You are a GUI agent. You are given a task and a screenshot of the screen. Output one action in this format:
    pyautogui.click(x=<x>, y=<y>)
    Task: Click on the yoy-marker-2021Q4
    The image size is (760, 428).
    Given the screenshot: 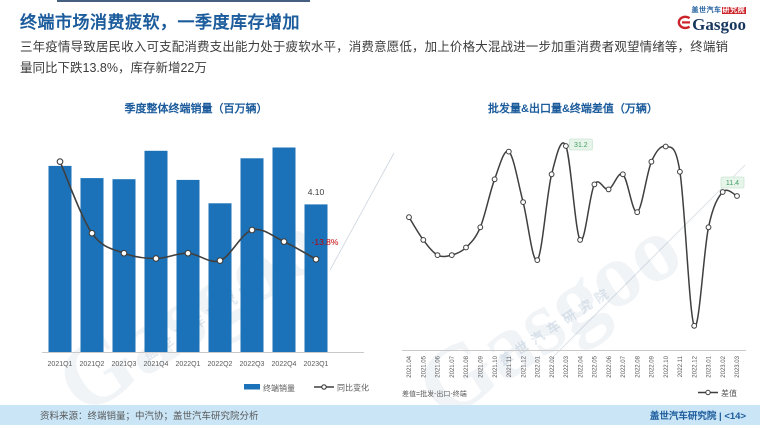 What is the action you would take?
    pyautogui.click(x=156, y=258)
    